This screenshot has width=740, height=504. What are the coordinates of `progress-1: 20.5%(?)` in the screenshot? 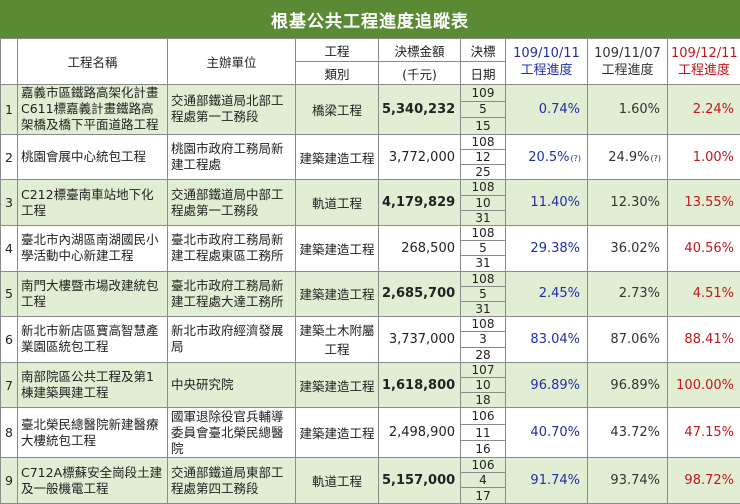 It's located at (546, 157).